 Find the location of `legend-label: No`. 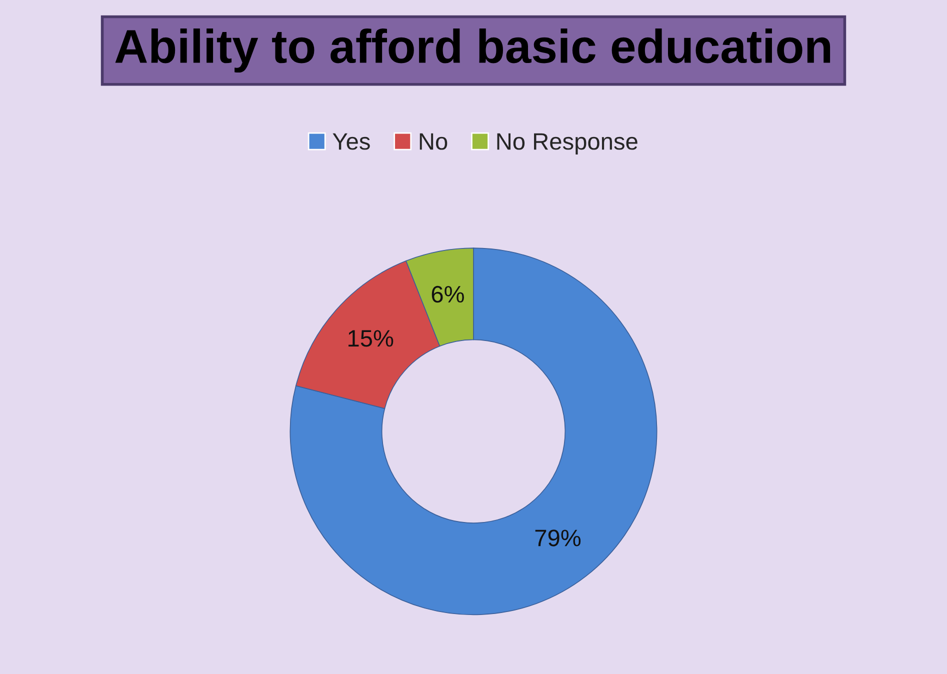

legend-label: No is located at coordinates (434, 141).